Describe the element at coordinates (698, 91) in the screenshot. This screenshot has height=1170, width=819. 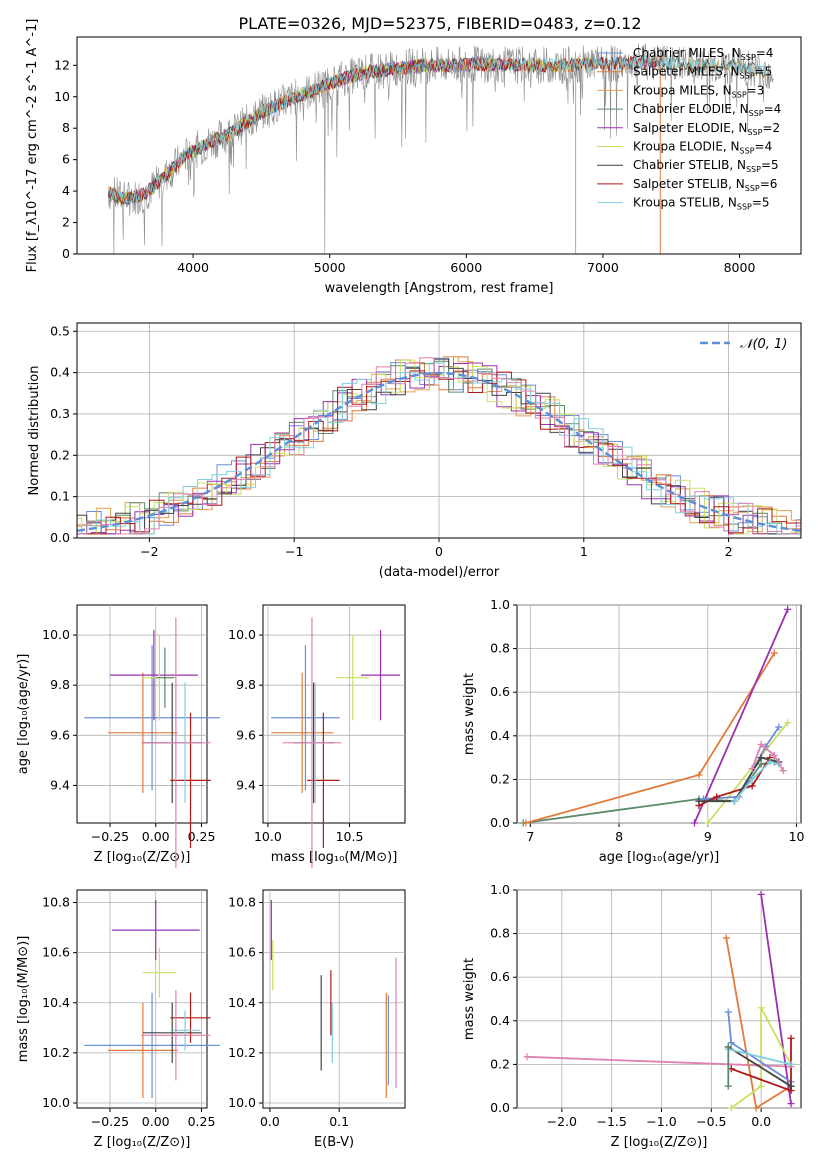
I see `legend-entry: Kroupa MILES, NSSP=3` at that location.